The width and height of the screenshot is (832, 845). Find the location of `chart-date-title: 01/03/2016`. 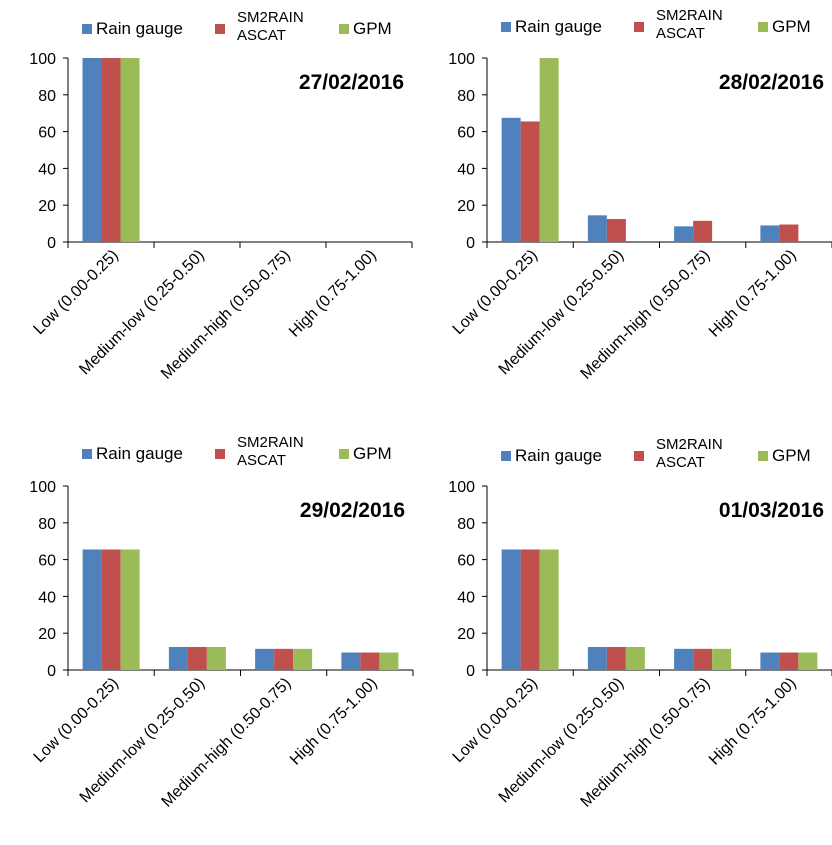

chart-date-title: 01/03/2016 is located at coordinates (771, 510).